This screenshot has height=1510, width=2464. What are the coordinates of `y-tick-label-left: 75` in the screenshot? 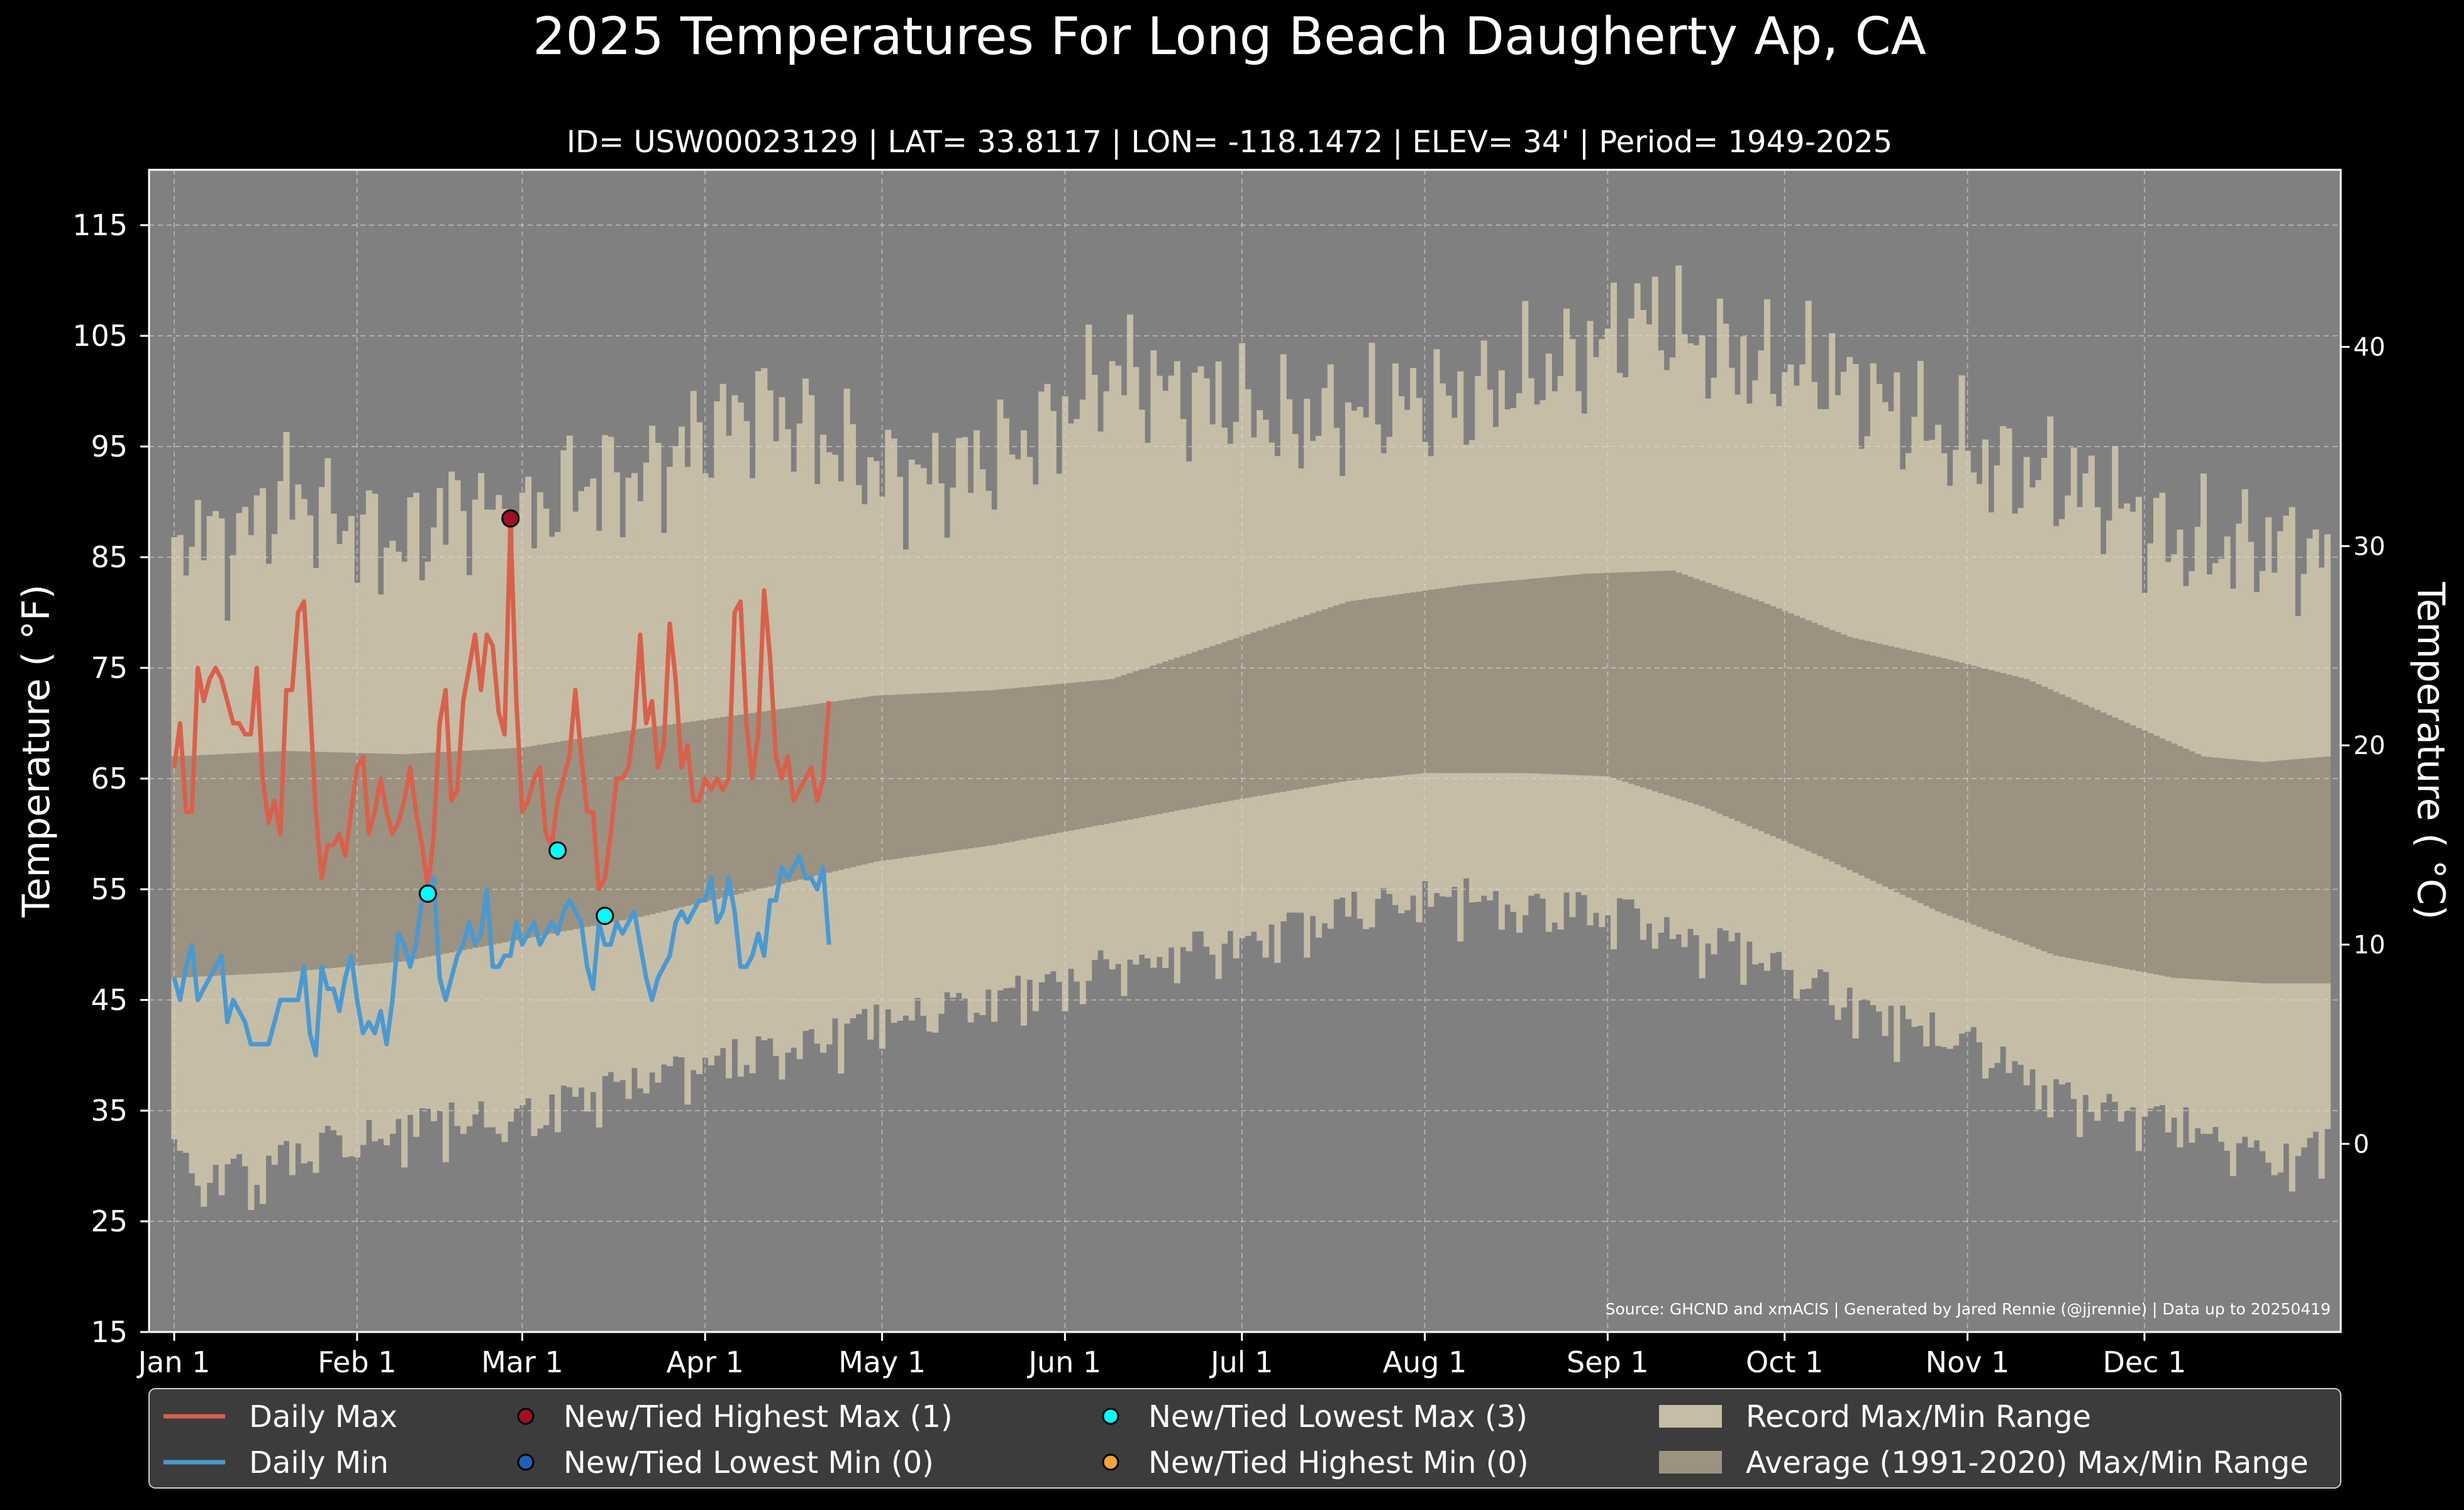 It's located at (109, 668).